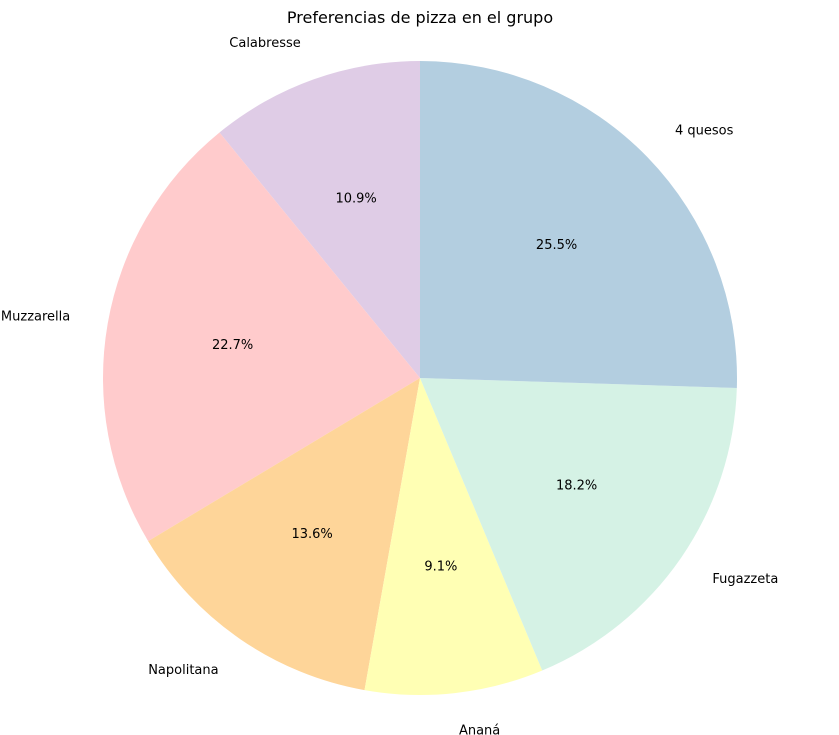 This screenshot has width=839, height=735. What do you see at coordinates (420, 17) in the screenshot?
I see `chart-title: Preferencias de pizza en el grupo` at bounding box center [420, 17].